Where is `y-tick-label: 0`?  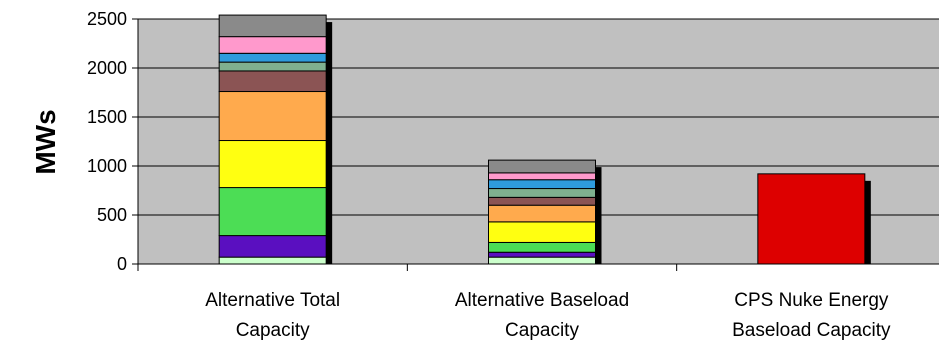
y-tick-label: 0 is located at coordinates (122, 264).